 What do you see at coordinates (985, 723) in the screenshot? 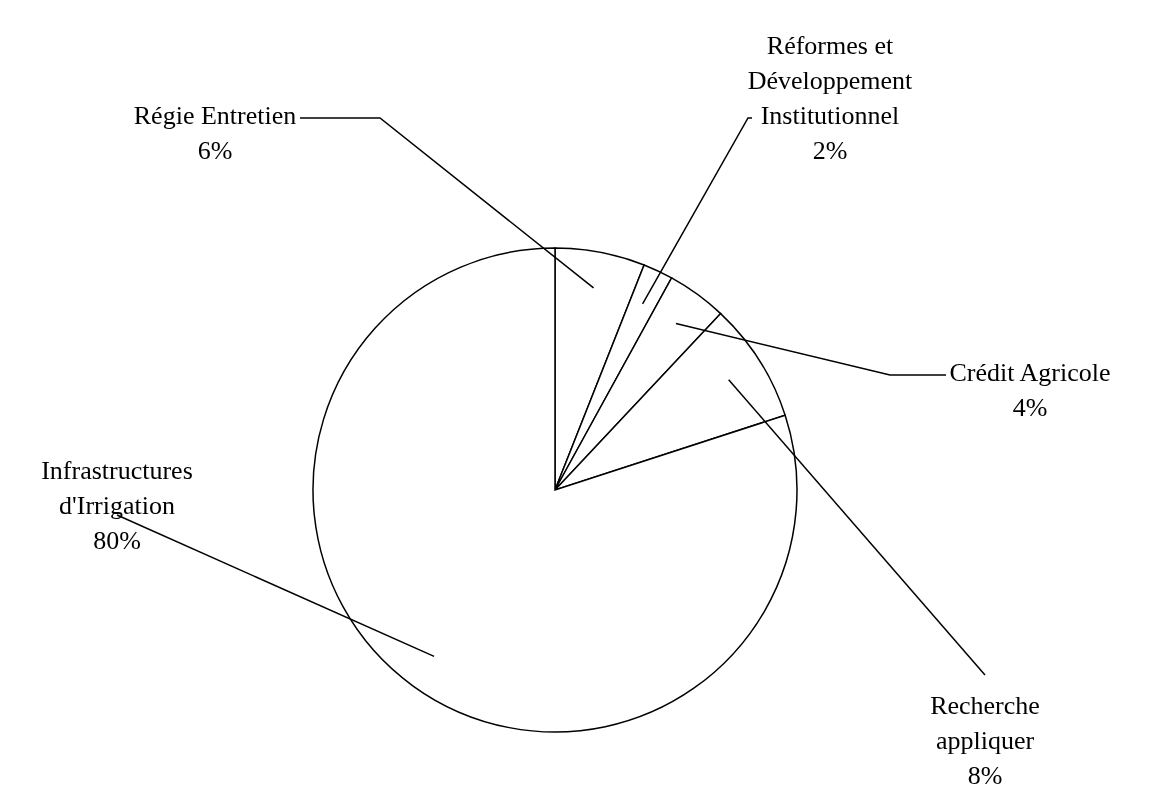
I see `slice-label: Recherche appliquer` at bounding box center [985, 723].